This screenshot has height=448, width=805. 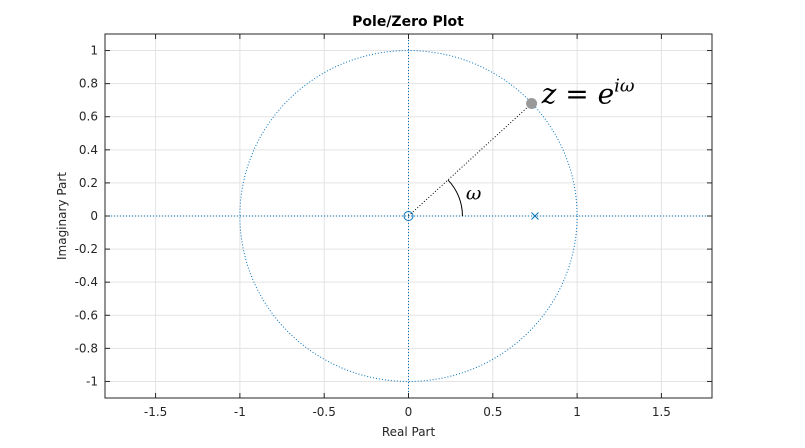 I want to click on x-tick-label: -0.5, so click(x=323, y=412).